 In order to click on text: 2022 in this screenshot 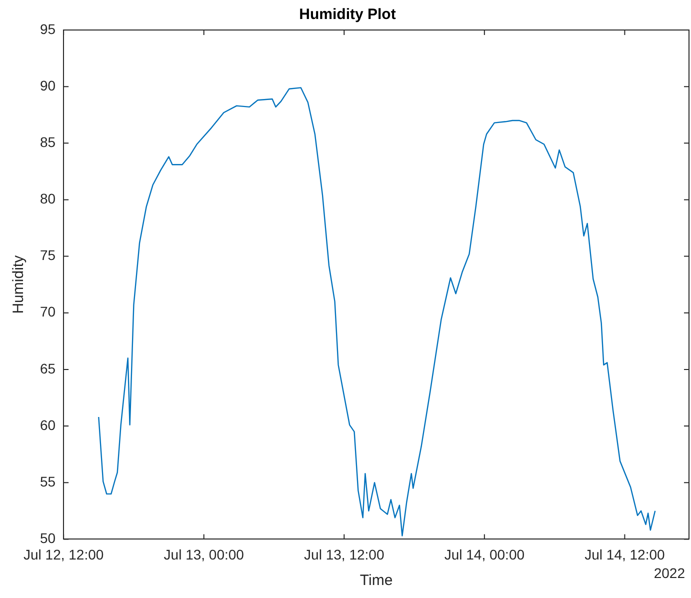, I will do `click(670, 573)`.